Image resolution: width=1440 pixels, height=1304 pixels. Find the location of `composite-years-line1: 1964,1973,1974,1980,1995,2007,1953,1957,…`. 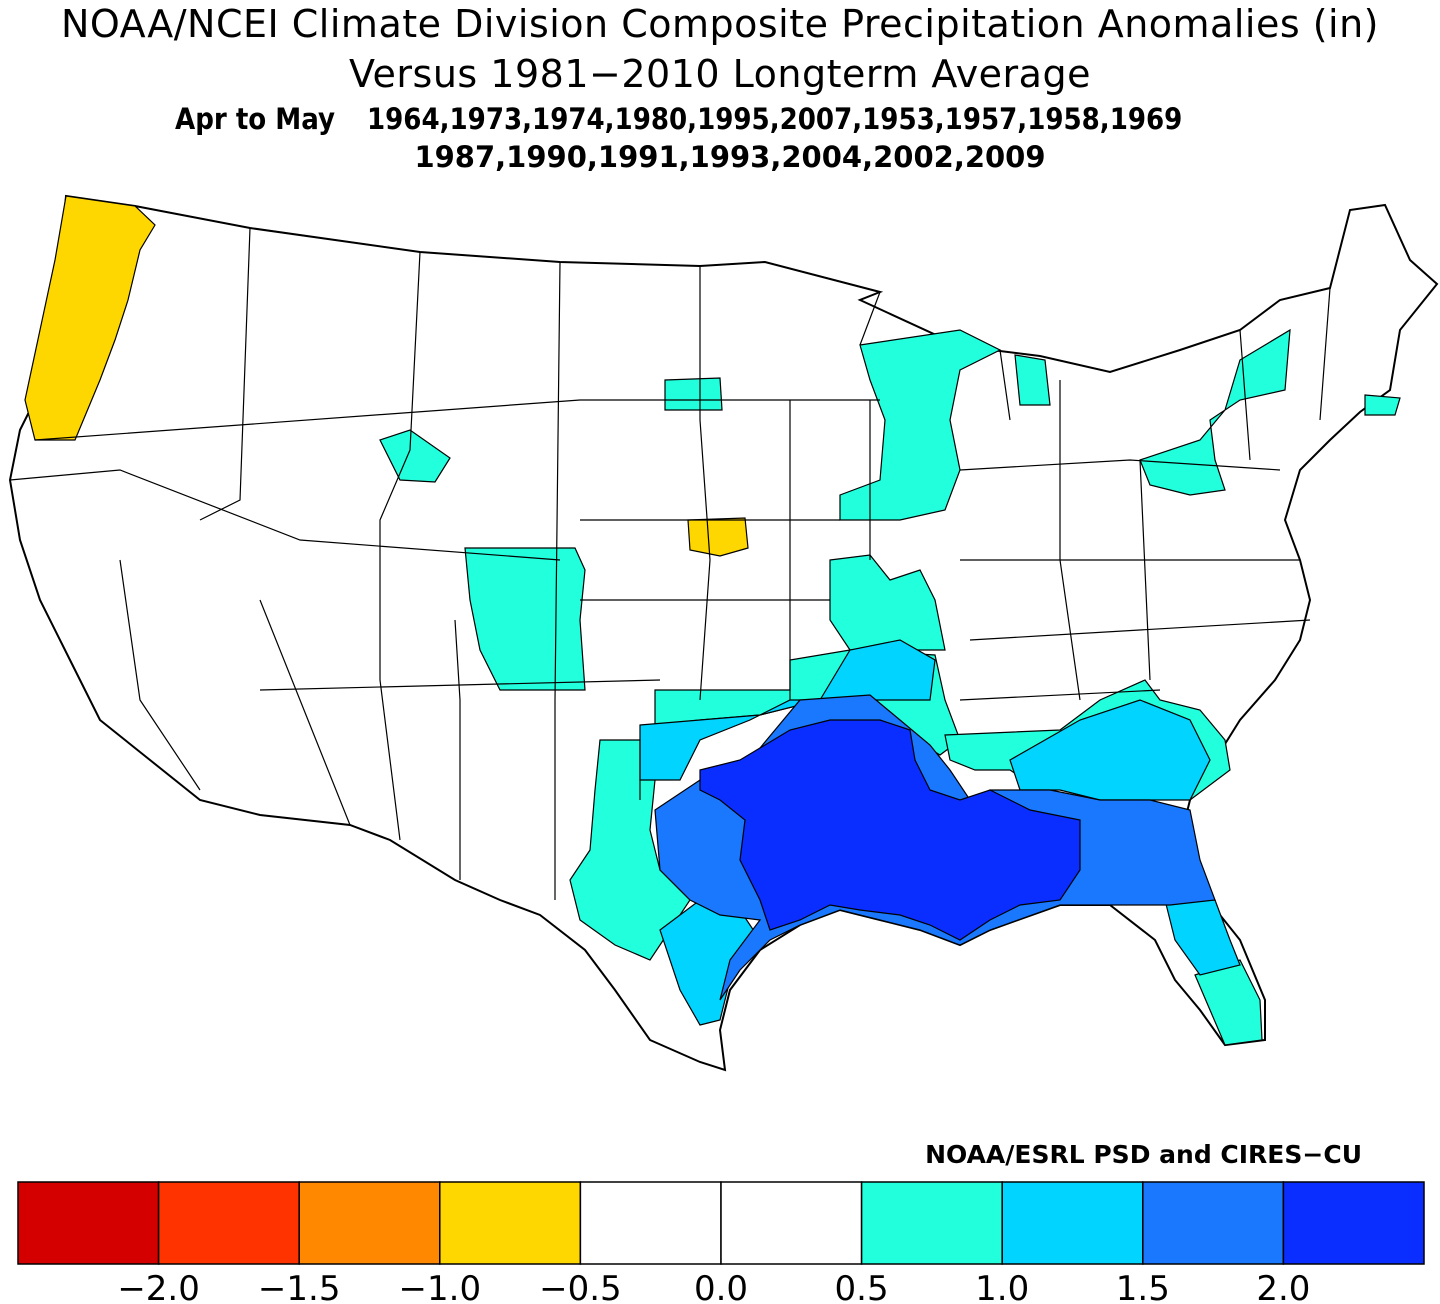

composite-years-line1: 1964,1973,1974,1980,1995,2007,1953,1957,… is located at coordinates (774, 119).